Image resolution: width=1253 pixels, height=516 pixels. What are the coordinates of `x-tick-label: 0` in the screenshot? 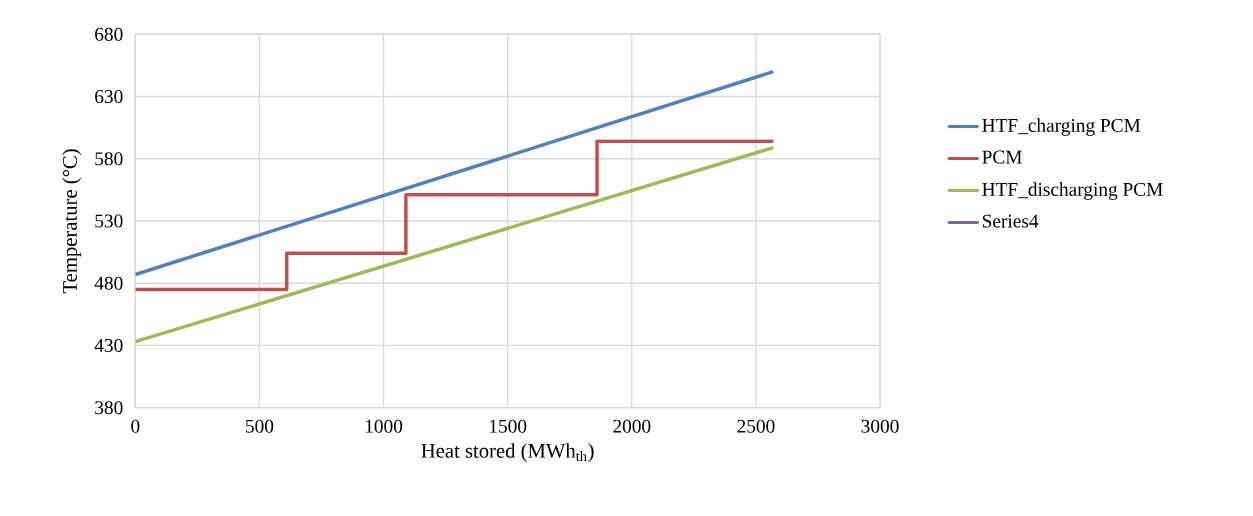 It's located at (135, 426).